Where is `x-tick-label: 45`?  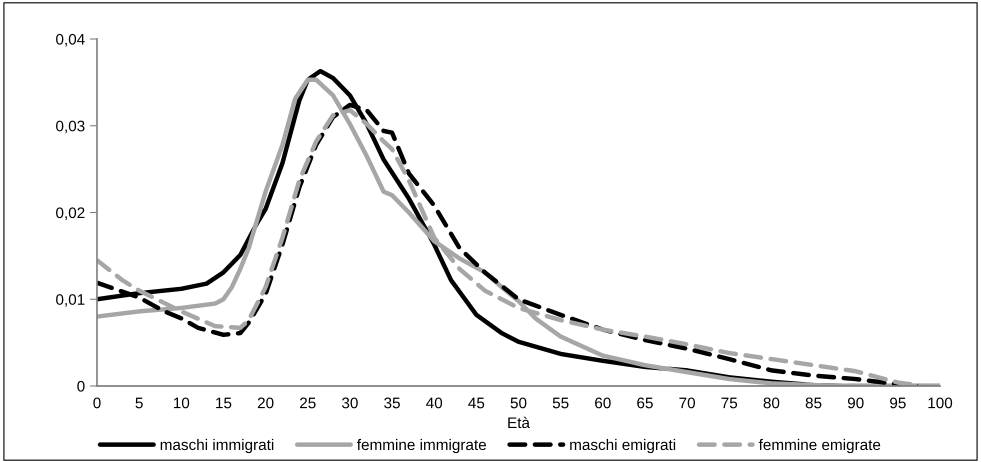
x-tick-label: 45 is located at coordinates (476, 403).